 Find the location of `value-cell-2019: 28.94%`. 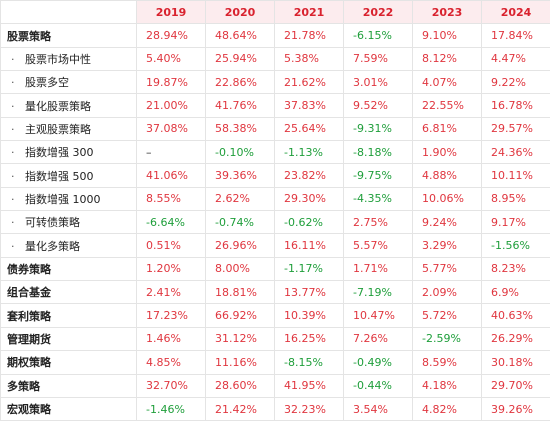

value-cell-2019: 28.94% is located at coordinates (171, 35).